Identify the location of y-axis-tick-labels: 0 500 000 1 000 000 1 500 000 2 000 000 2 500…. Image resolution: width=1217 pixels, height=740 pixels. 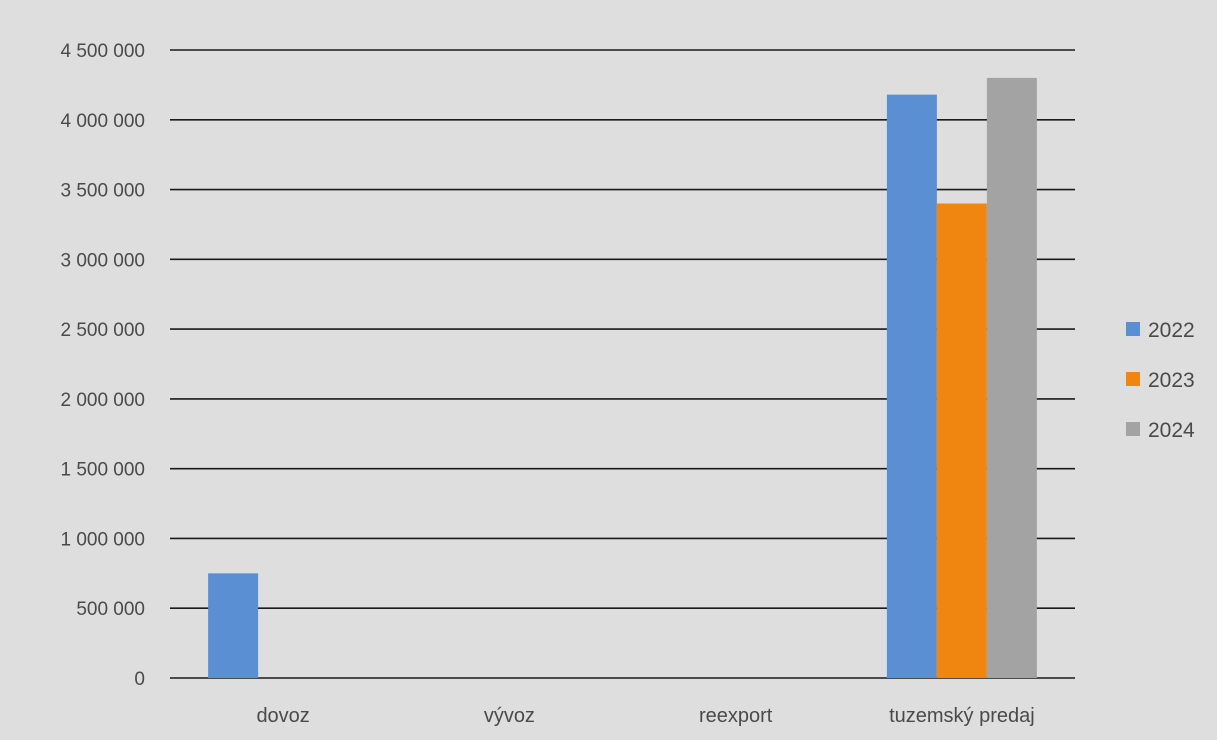
(102, 365).